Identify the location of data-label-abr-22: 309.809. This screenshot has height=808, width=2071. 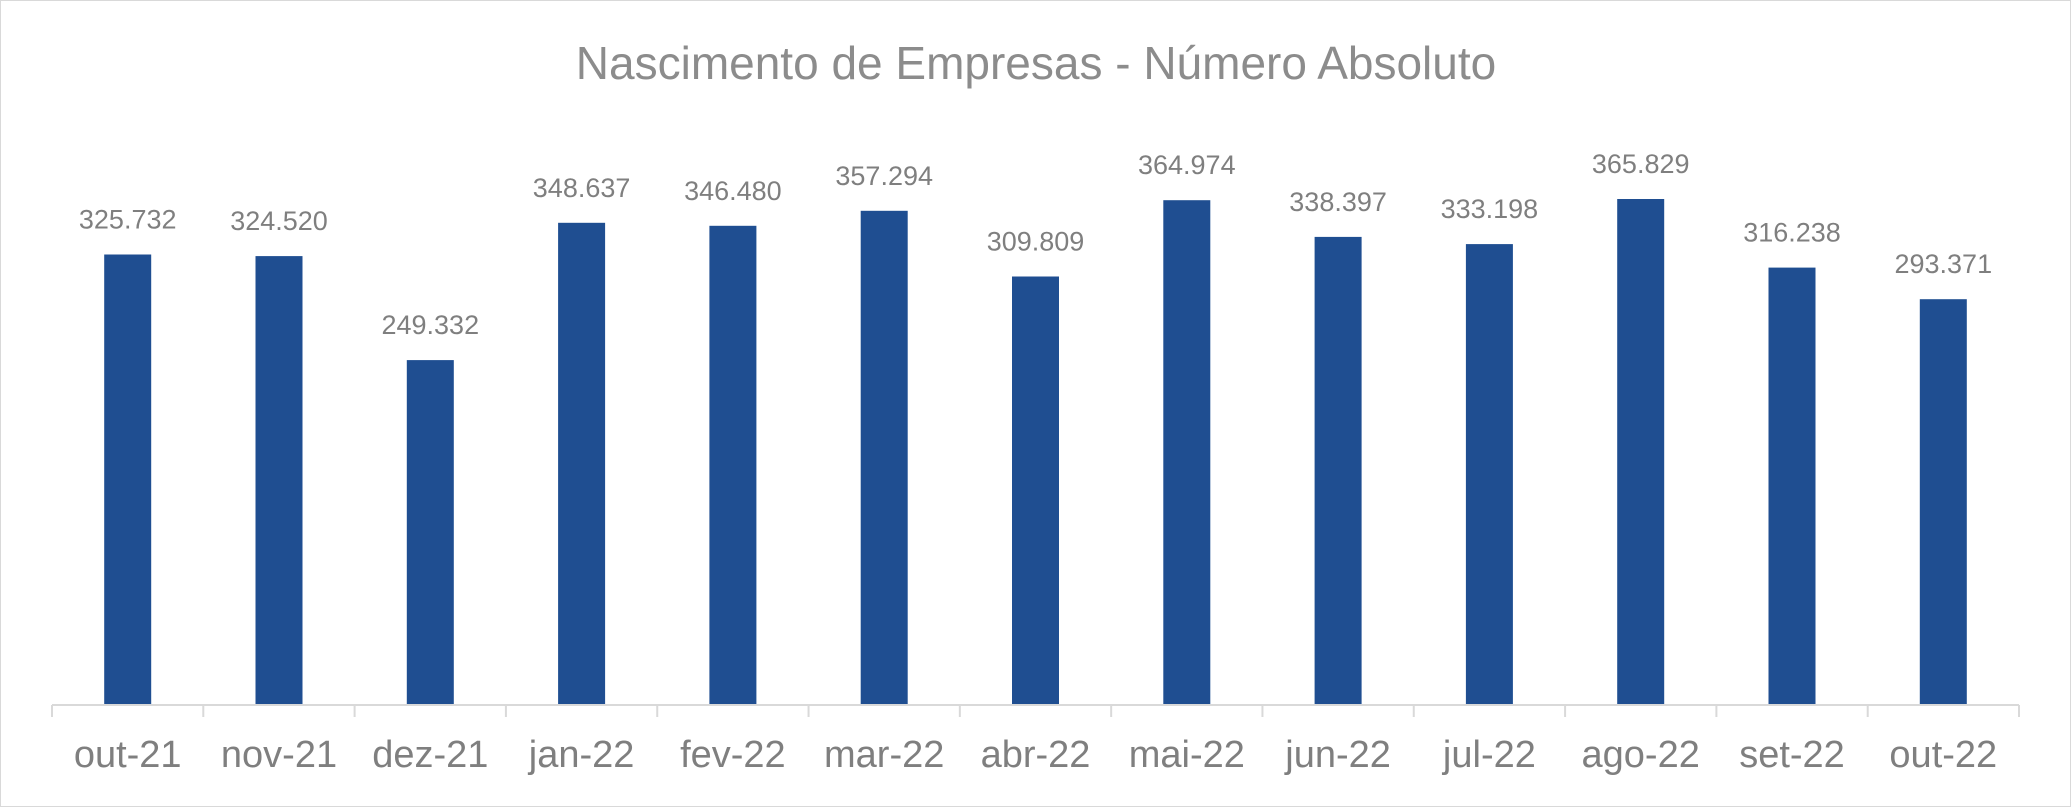
(1036, 242).